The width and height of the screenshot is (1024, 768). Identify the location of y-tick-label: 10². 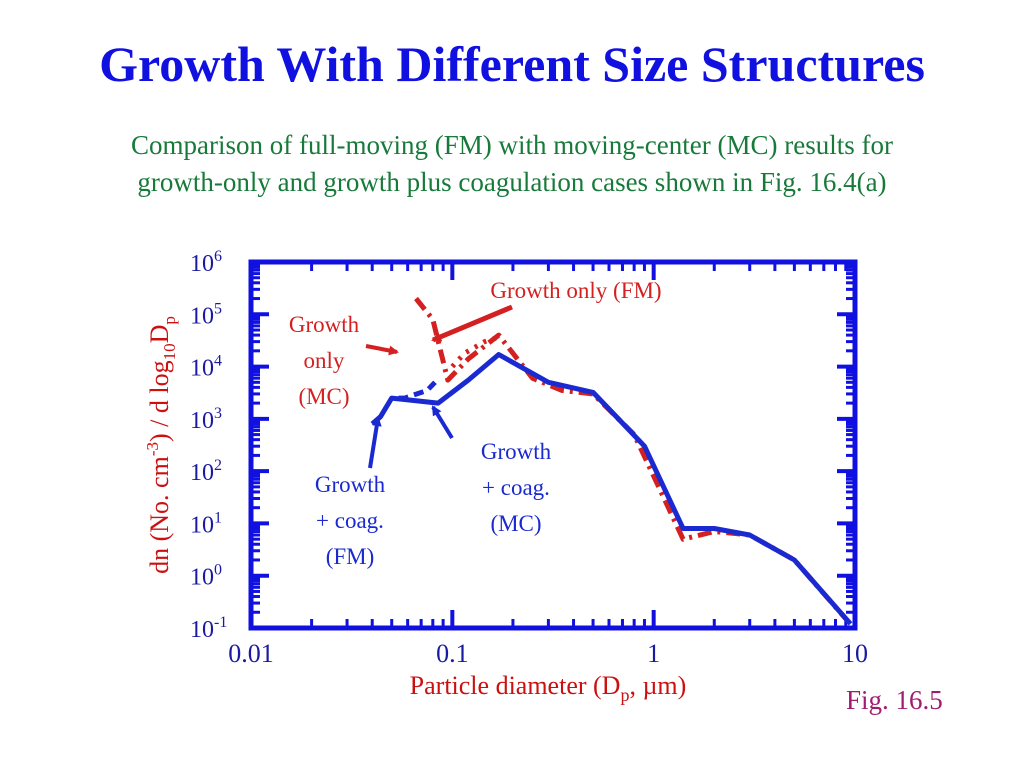
(206, 471).